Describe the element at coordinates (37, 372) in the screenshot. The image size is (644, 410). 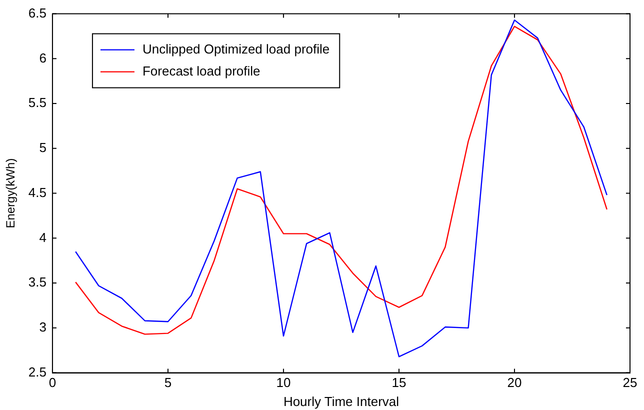
I see `y-tick-label: 2.5` at that location.